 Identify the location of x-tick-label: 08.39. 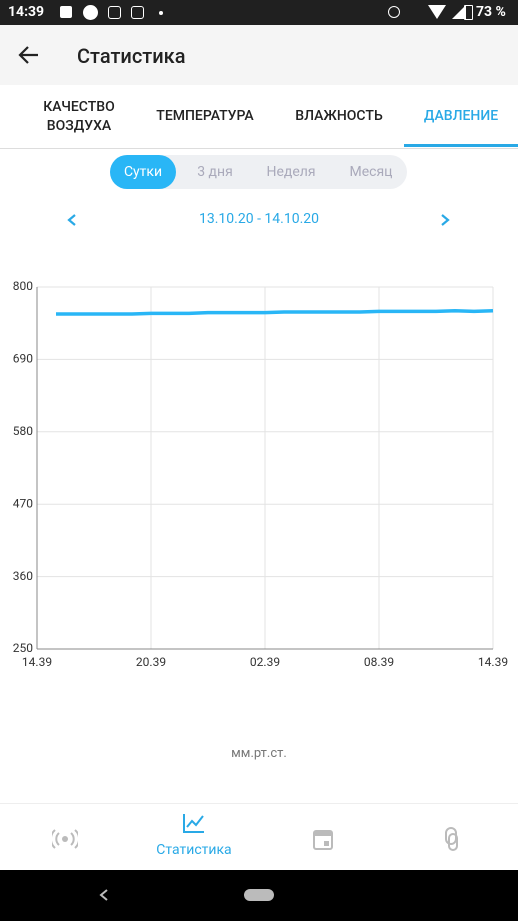
(379, 662).